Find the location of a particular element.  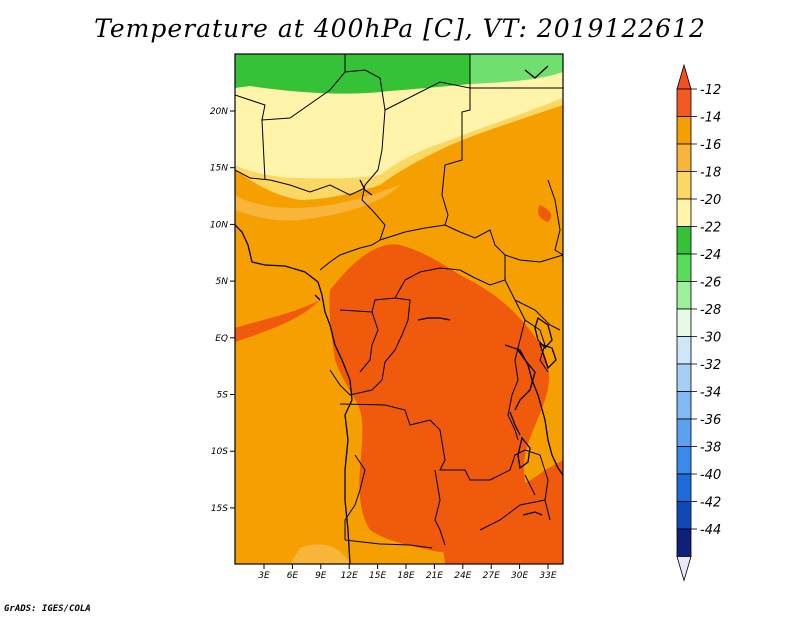

colorbar-label: -16 is located at coordinates (710, 145).